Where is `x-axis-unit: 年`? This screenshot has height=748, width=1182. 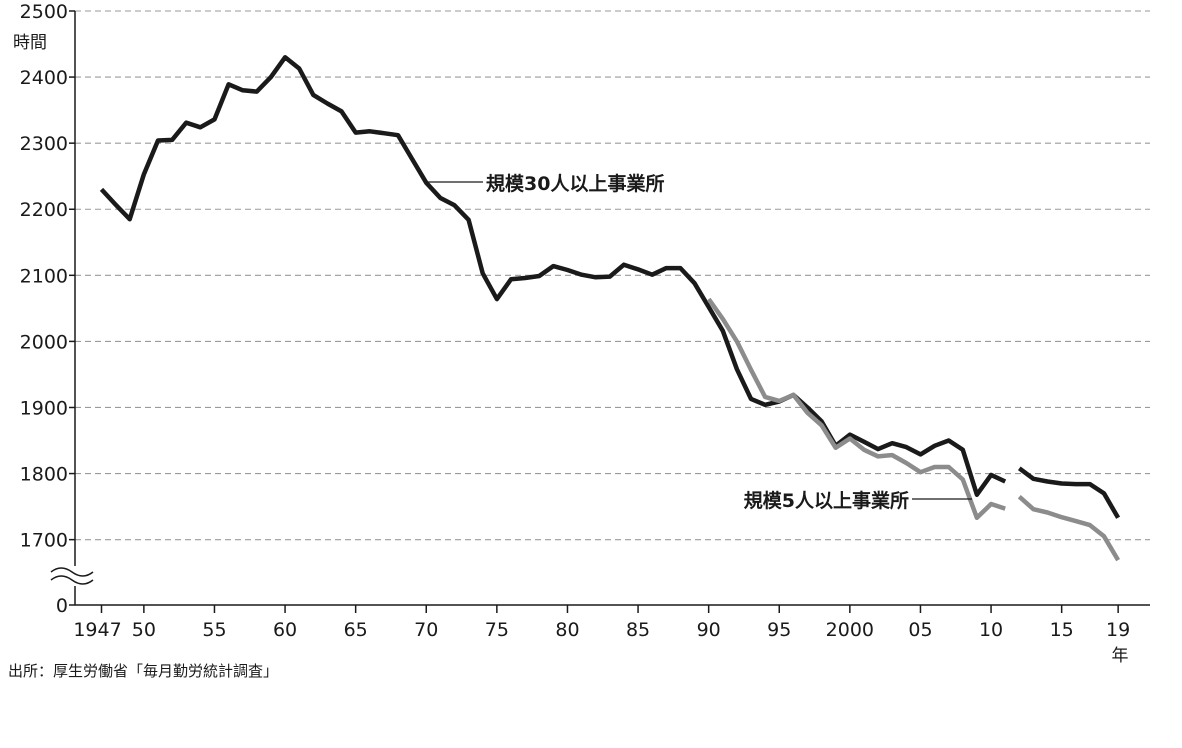 x-axis-unit: 年 is located at coordinates (1120, 656).